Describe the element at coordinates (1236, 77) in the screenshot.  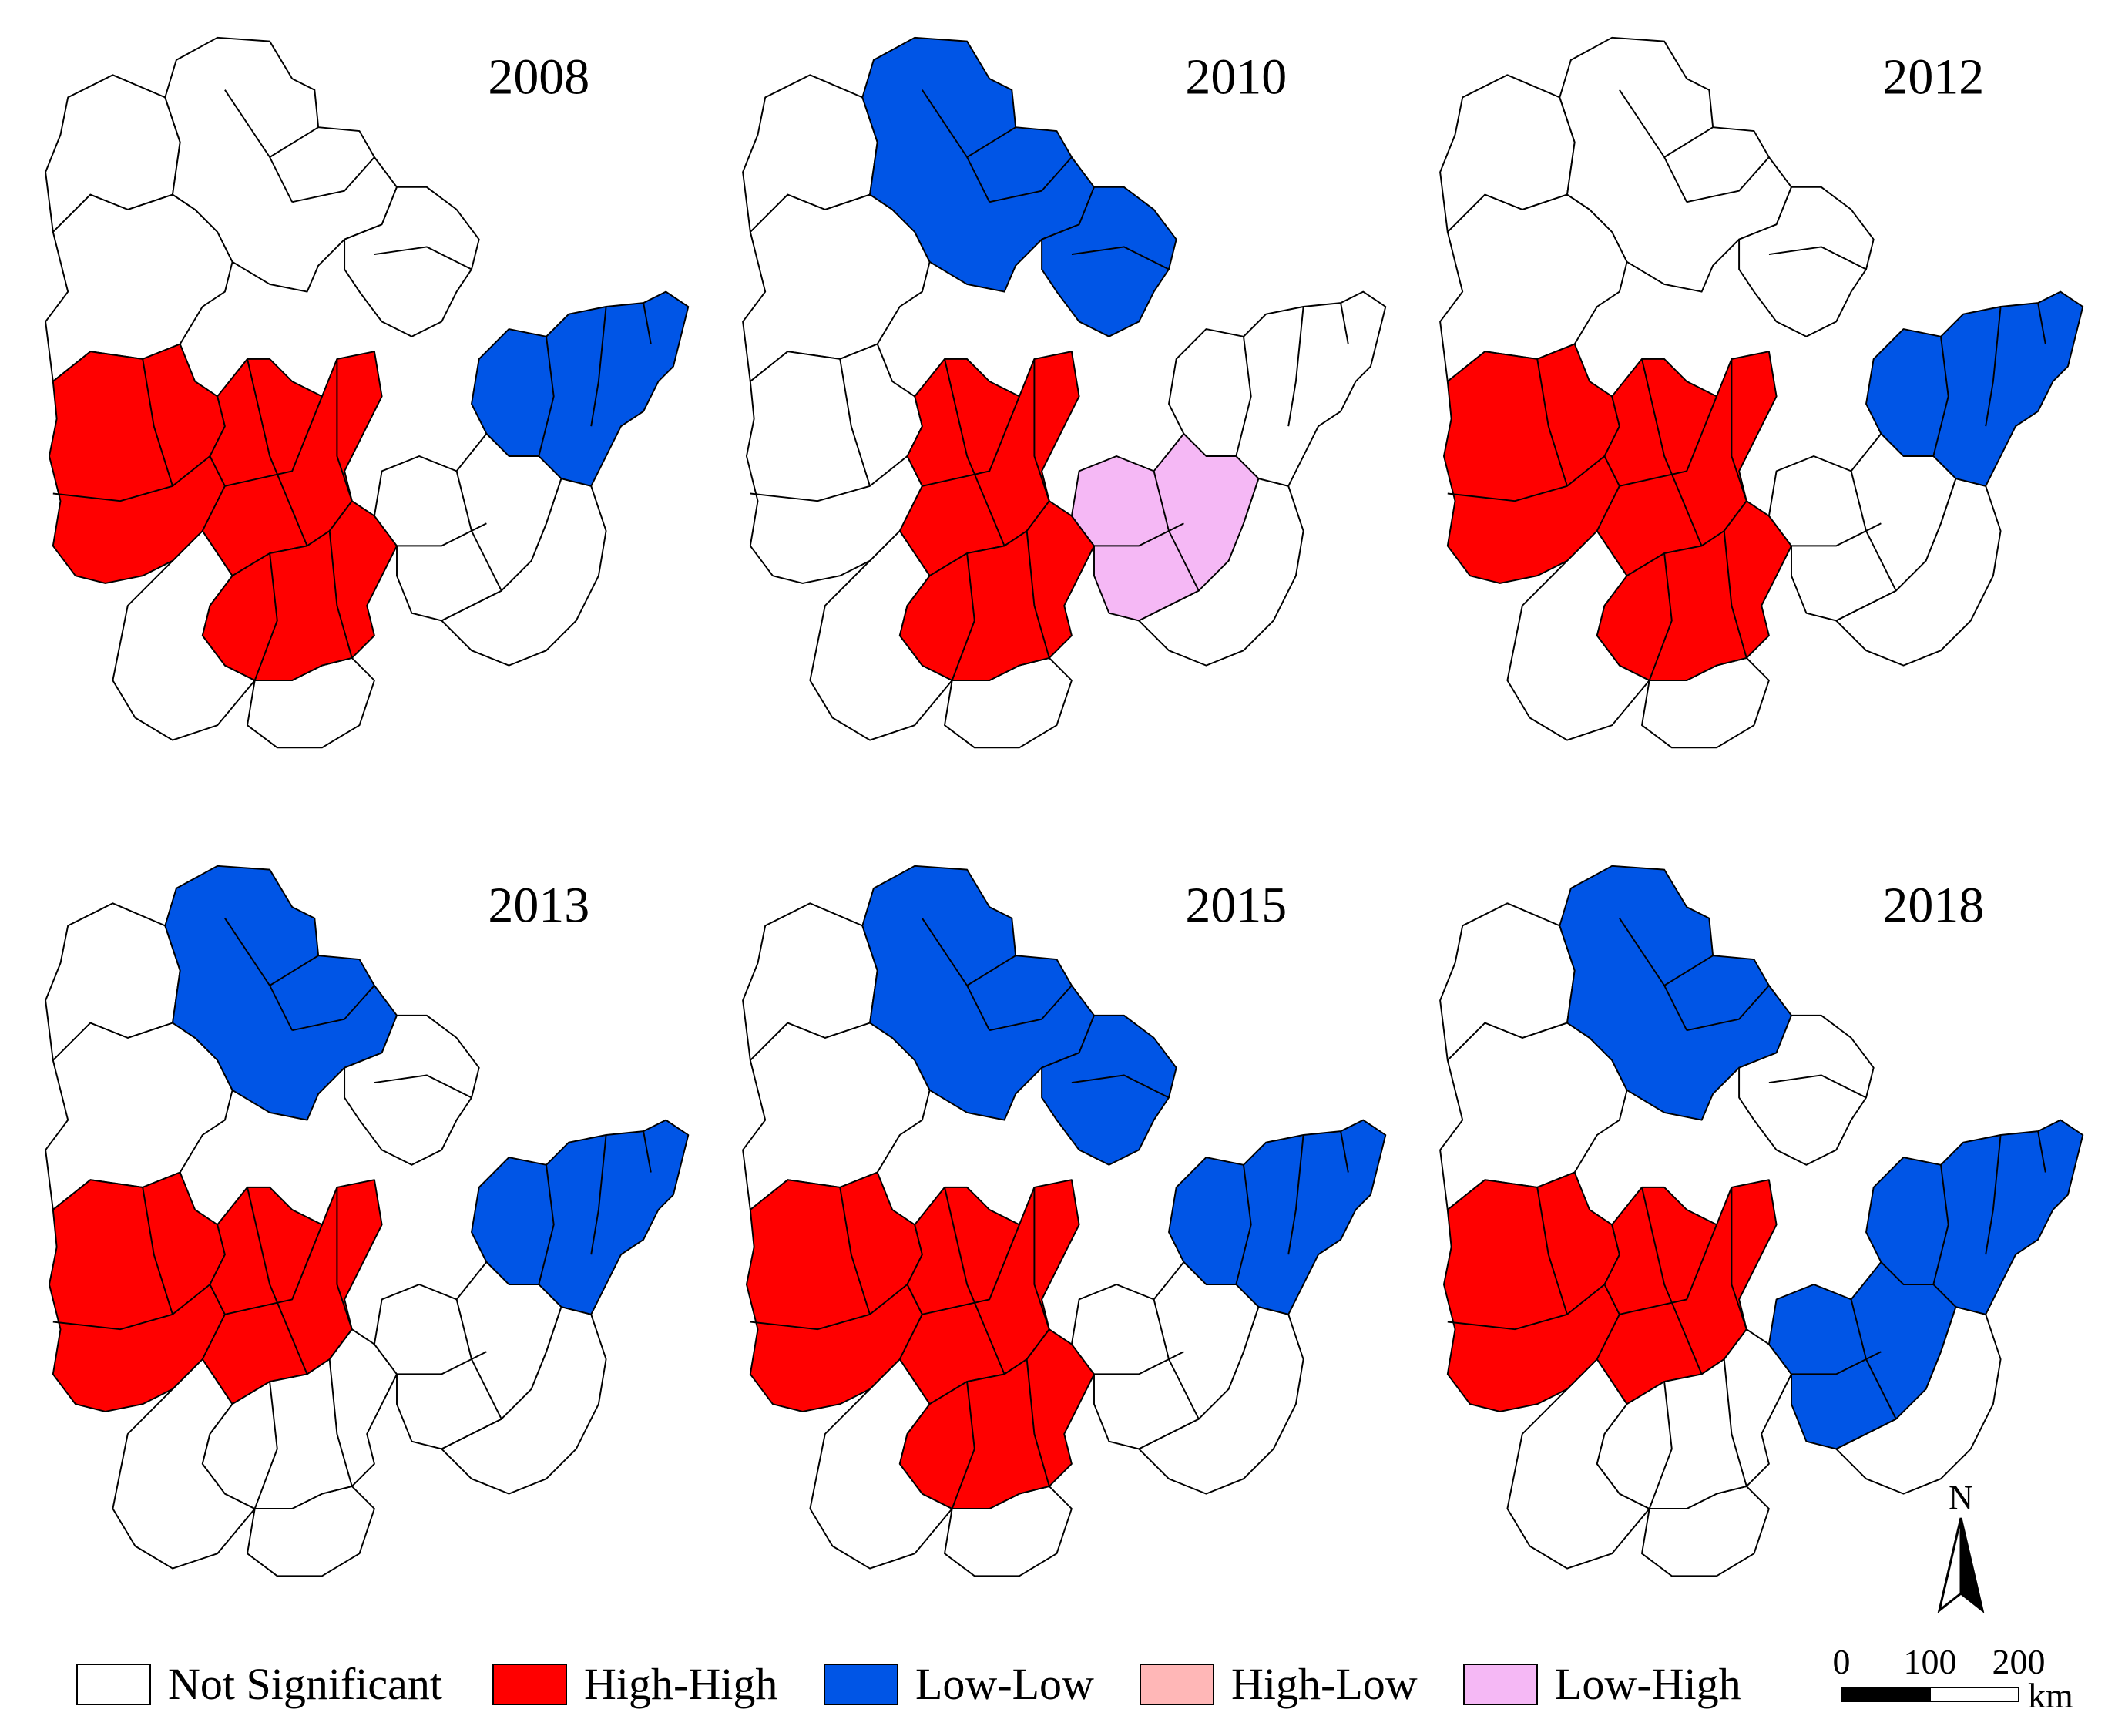
I see `panel-year-label: 2010` at that location.